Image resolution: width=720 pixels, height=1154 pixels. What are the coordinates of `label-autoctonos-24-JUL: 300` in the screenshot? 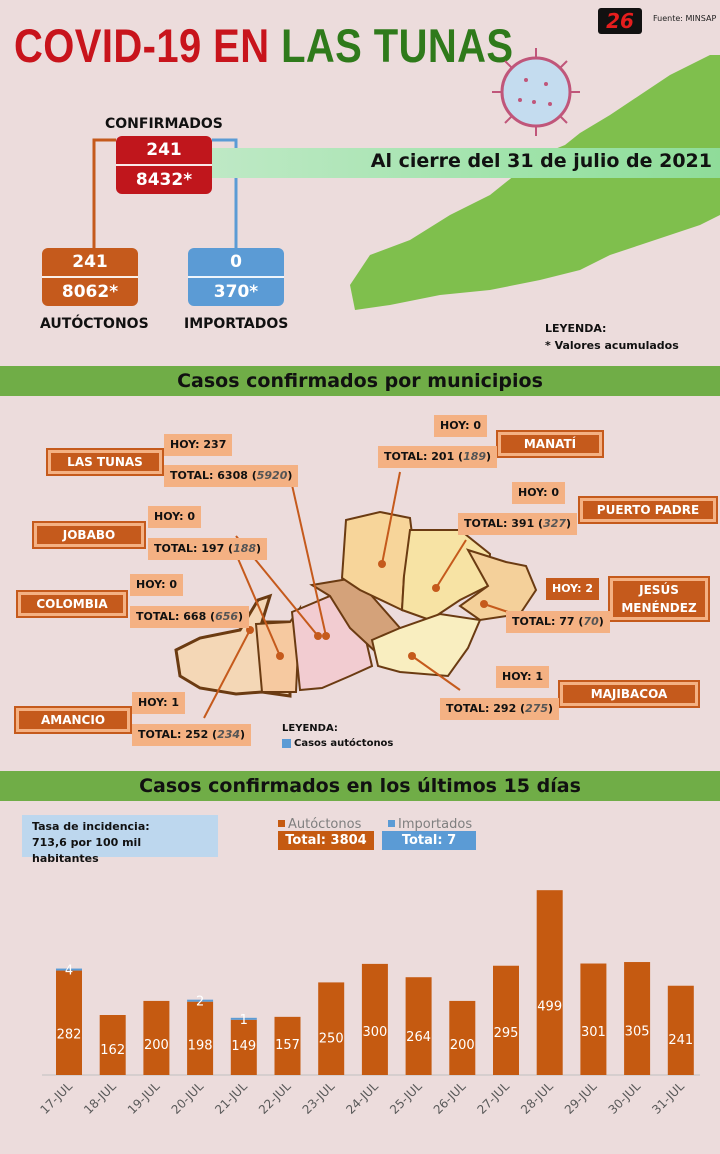 It's located at (374, 1032).